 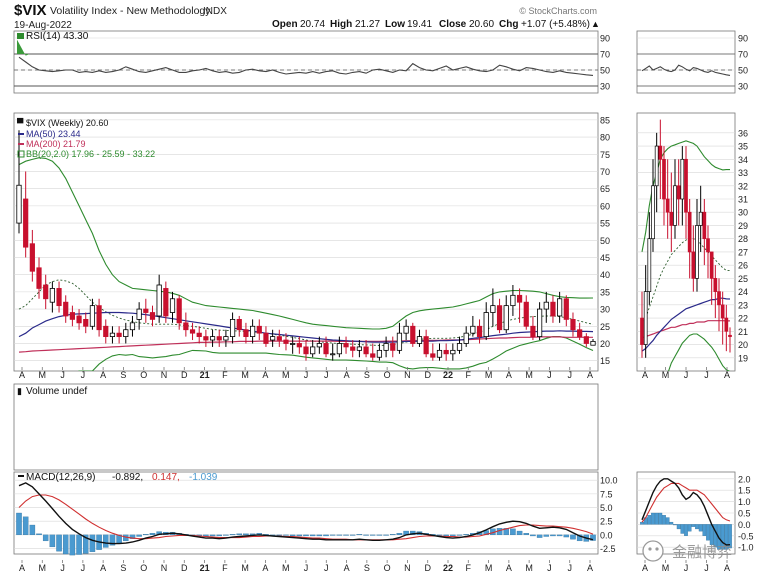 I want to click on macd-x-tick-label: M, so click(x=43, y=568).